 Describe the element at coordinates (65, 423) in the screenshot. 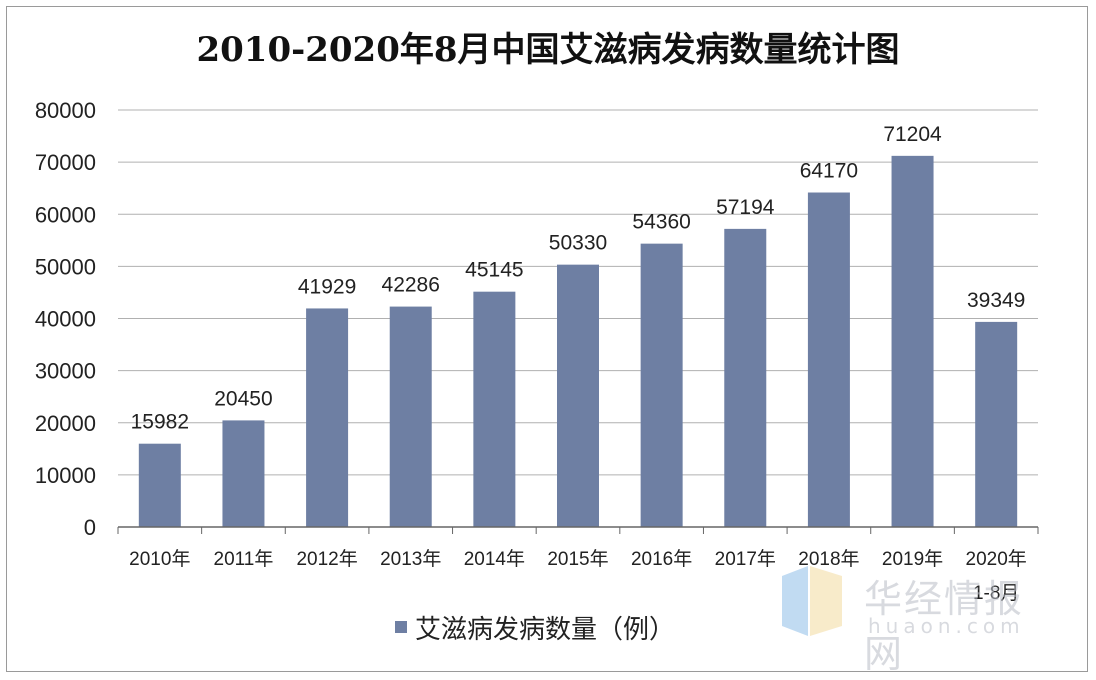

I see `y-tick-label: 20000` at that location.